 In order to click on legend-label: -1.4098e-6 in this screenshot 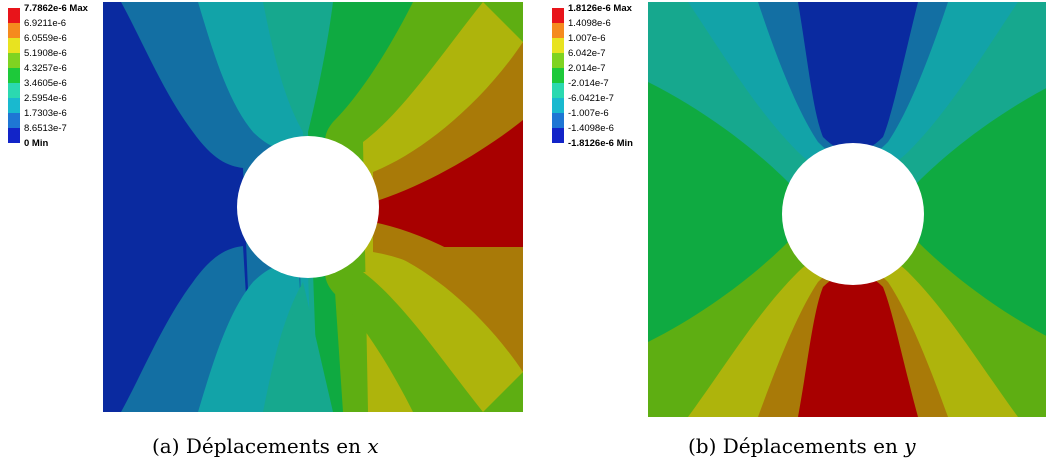, I will do `click(591, 128)`.